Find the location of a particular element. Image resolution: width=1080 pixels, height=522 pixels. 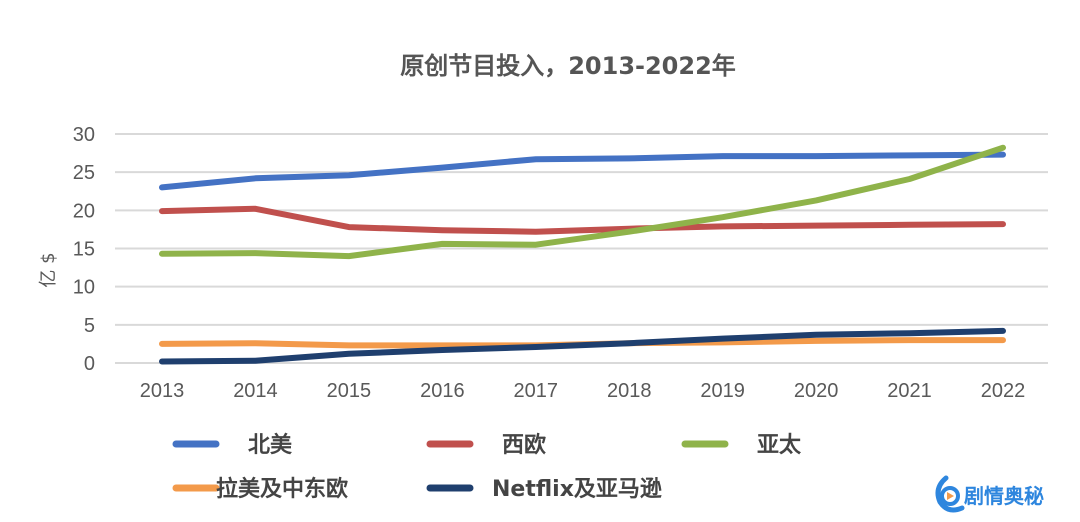

chart-title: 原创节目投入，2013-2022年 is located at coordinates (568, 66).